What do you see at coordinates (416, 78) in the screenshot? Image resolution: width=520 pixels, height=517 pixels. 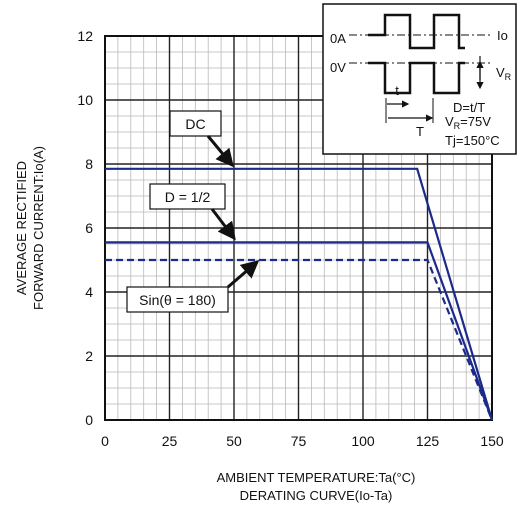 I see `inset-voltage-wave` at bounding box center [416, 78].